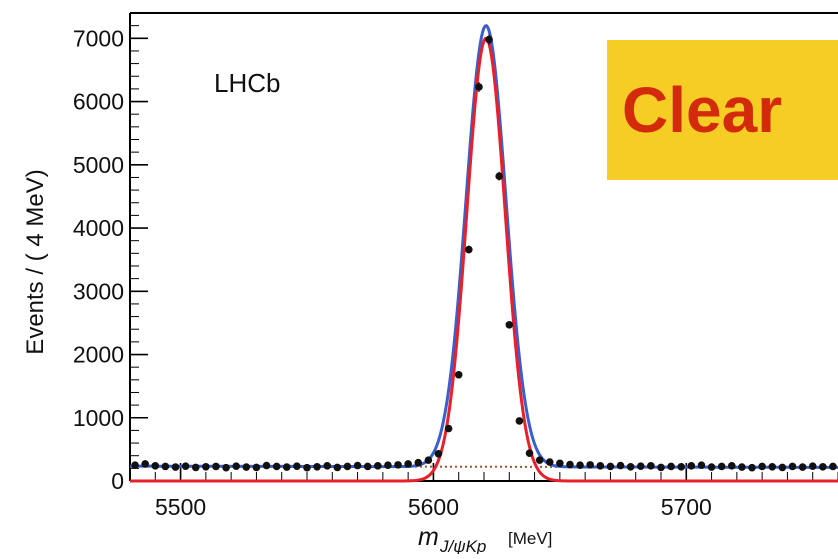  I want to click on y-tick-label: 6000, so click(98, 102).